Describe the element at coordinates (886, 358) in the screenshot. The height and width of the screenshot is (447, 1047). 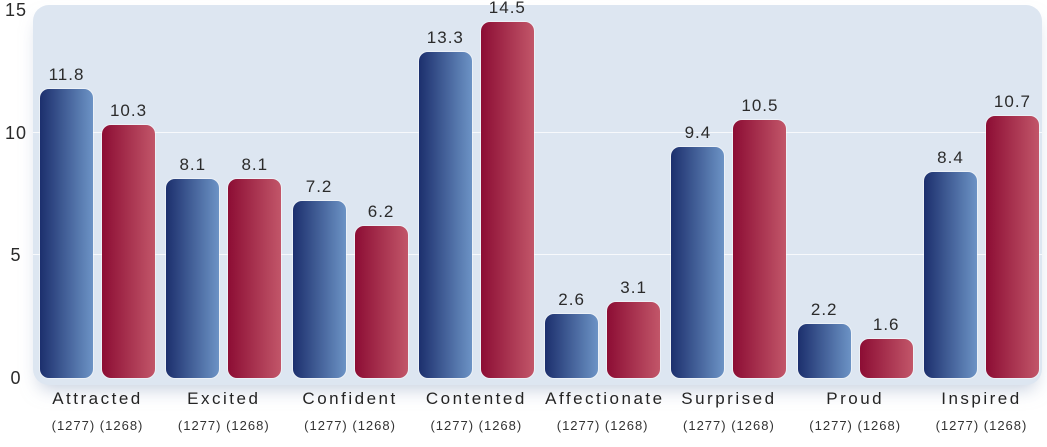
I see `bar-red-proud` at that location.